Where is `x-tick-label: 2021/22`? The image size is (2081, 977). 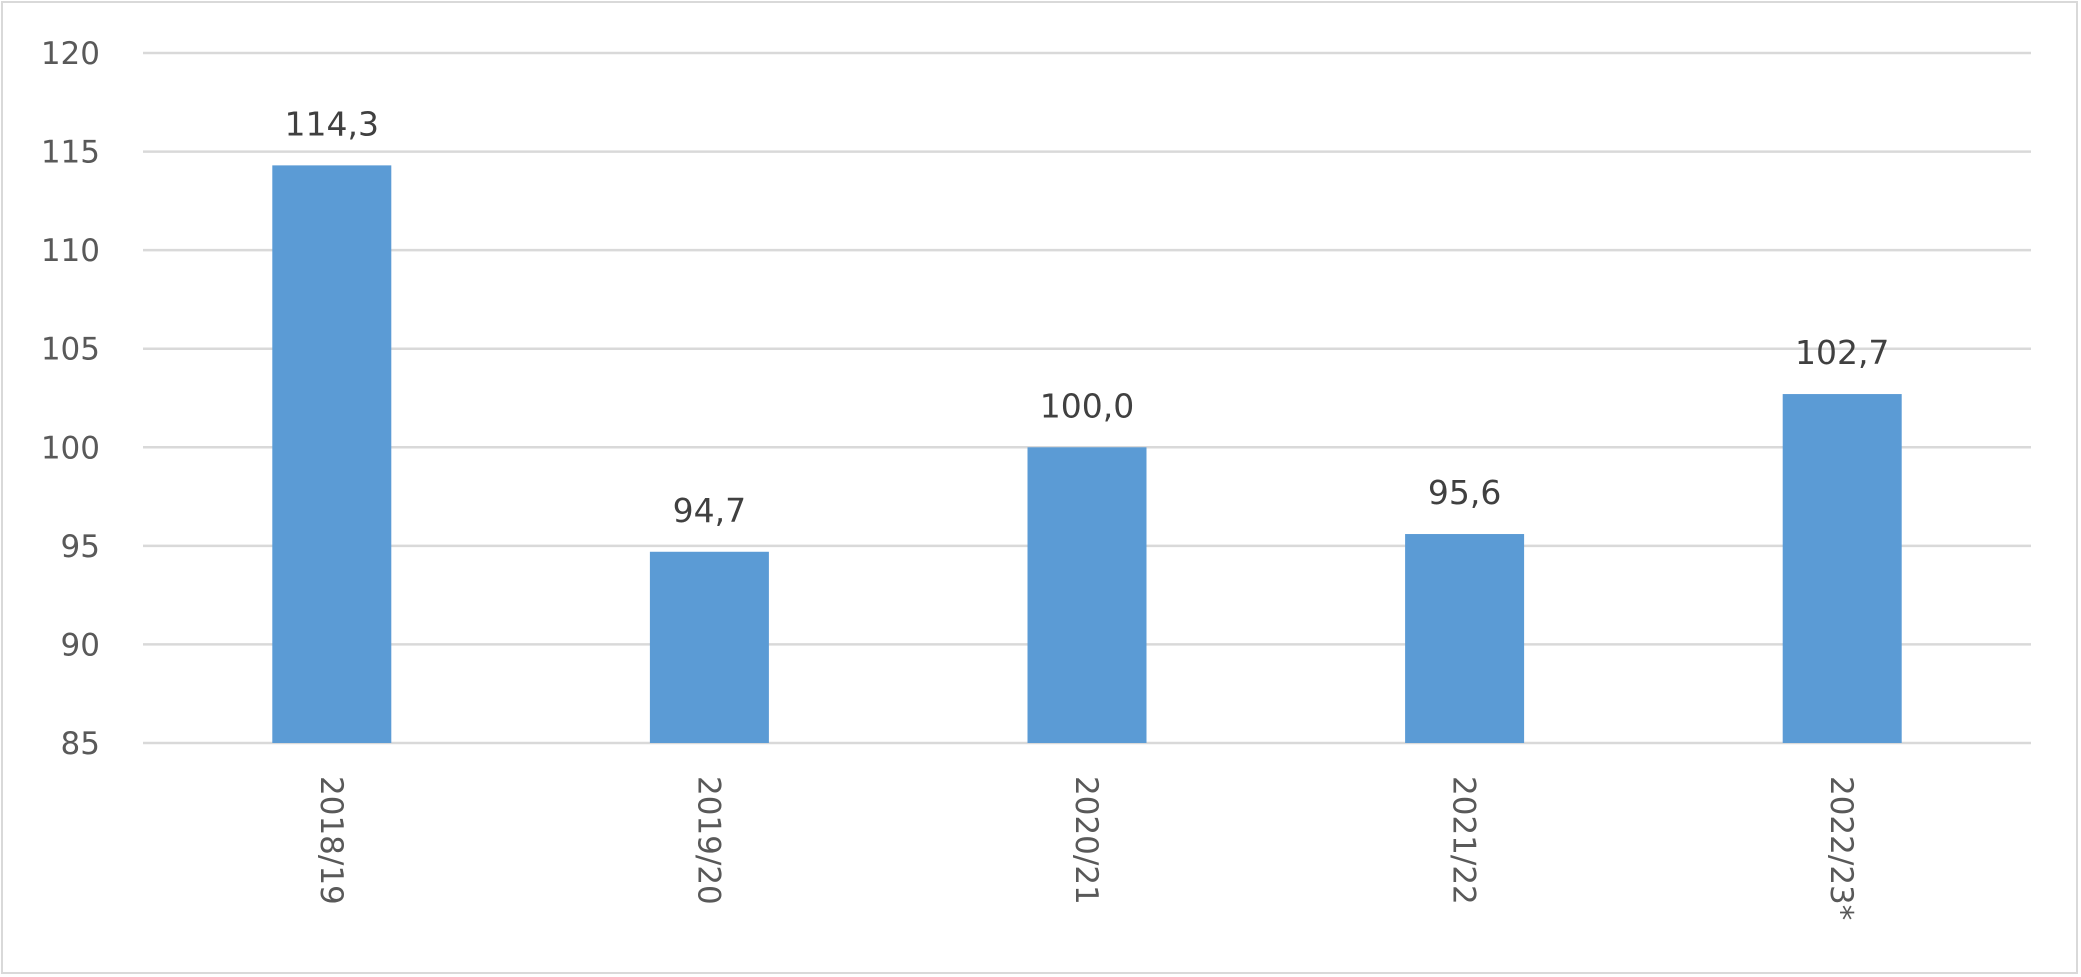 x-tick-label: 2021/22 is located at coordinates (1464, 840).